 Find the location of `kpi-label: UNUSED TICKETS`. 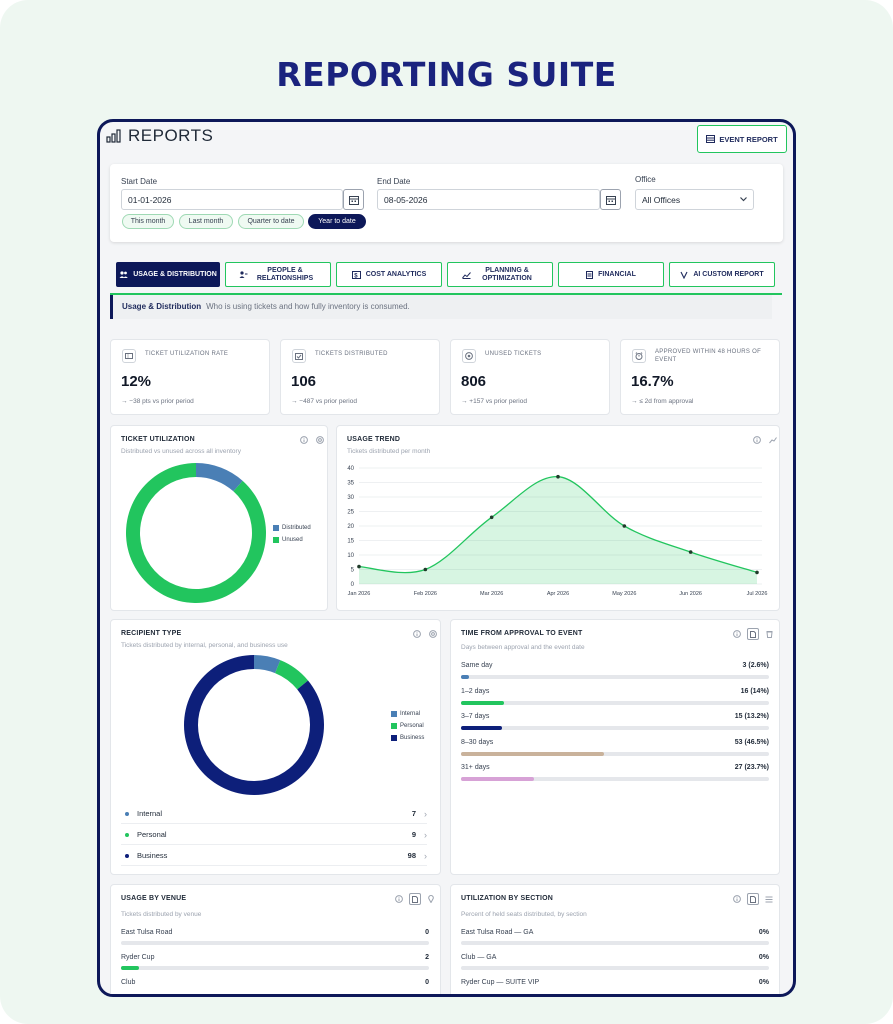

kpi-label: UNUSED TICKETS is located at coordinates (513, 354).